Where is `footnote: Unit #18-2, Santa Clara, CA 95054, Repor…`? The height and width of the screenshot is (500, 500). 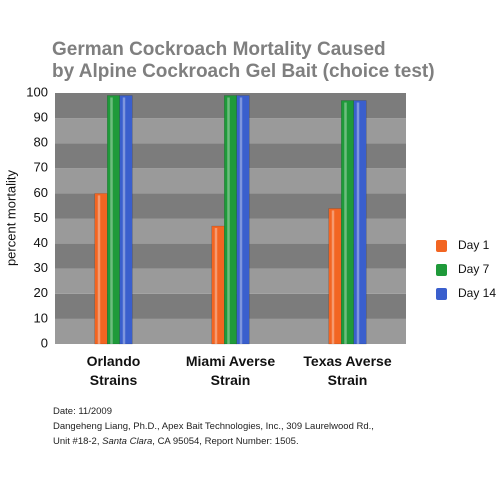 footnote: Unit #18-2, Santa Clara, CA 95054, Repor… is located at coordinates (176, 441).